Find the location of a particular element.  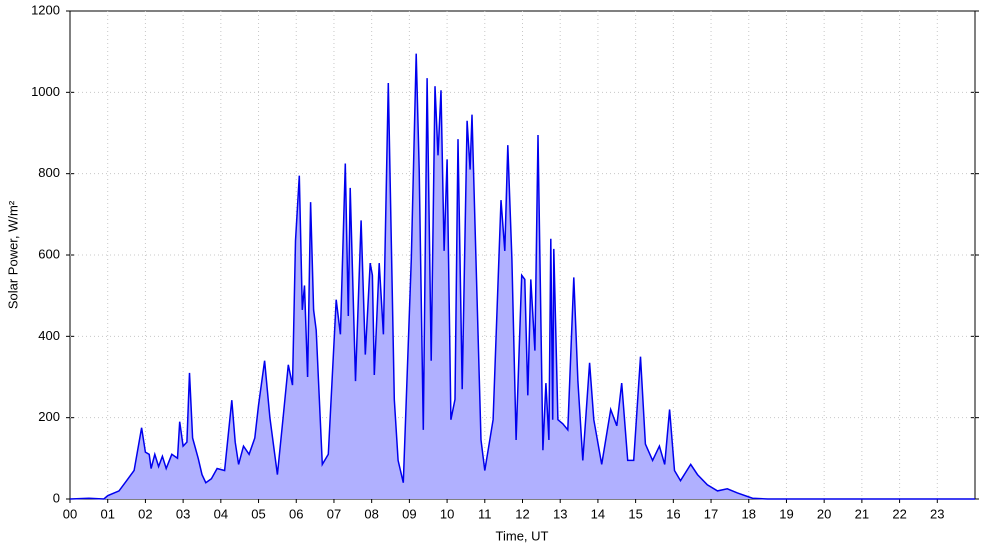

x-tick-label: 22 is located at coordinates (899, 513).